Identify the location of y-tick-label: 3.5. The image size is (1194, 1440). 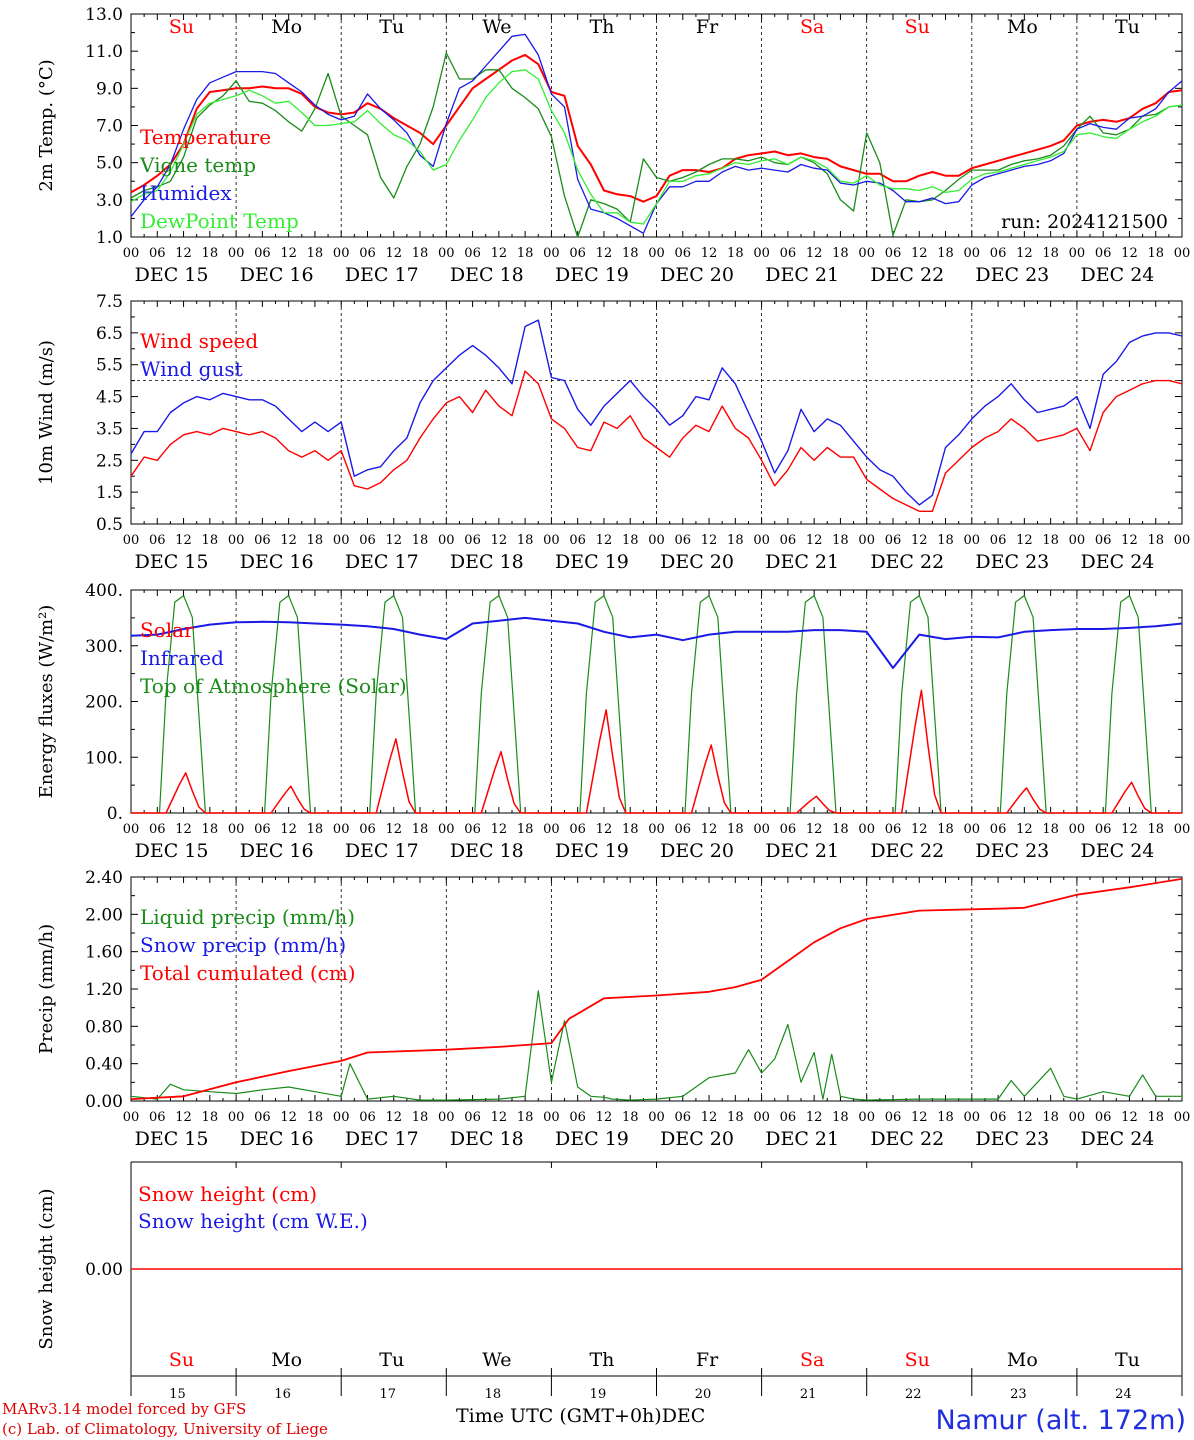
(109, 429).